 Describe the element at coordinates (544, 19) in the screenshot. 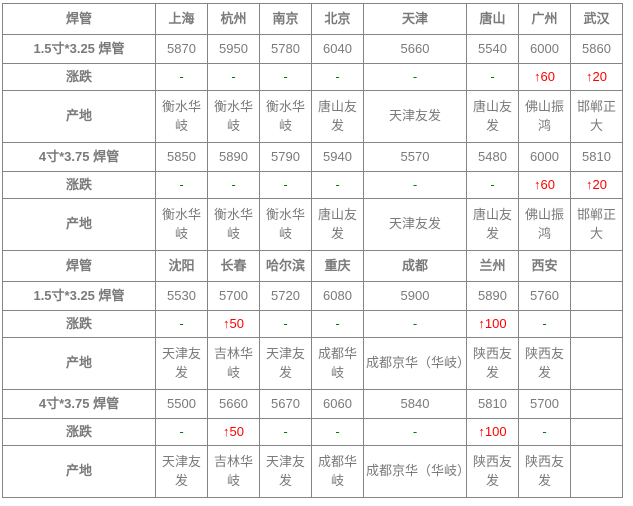

I see `city-header-link: 广州` at that location.